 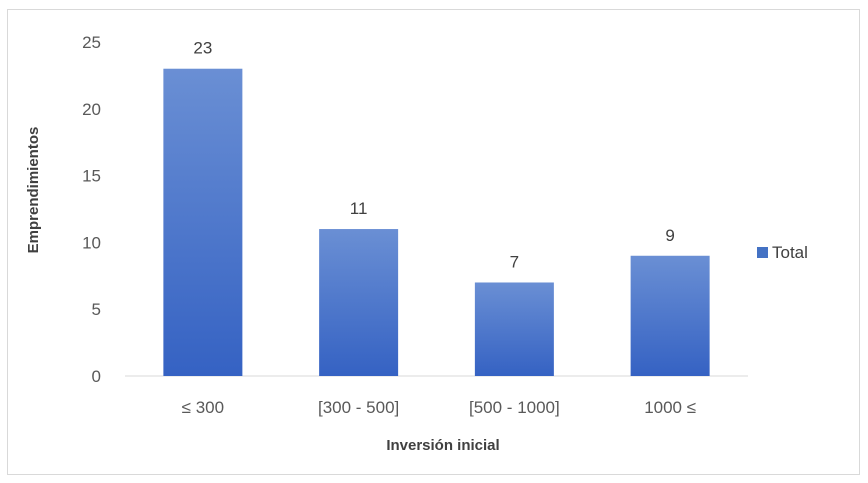 I want to click on x-tick-label: [300 - 500], so click(x=358, y=407).